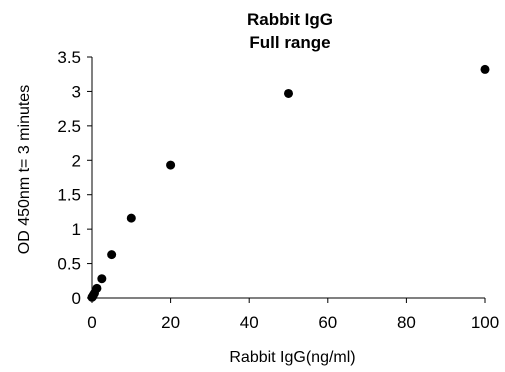 The image size is (505, 372). What do you see at coordinates (485, 322) in the screenshot?
I see `x-tick-label: 100` at bounding box center [485, 322].